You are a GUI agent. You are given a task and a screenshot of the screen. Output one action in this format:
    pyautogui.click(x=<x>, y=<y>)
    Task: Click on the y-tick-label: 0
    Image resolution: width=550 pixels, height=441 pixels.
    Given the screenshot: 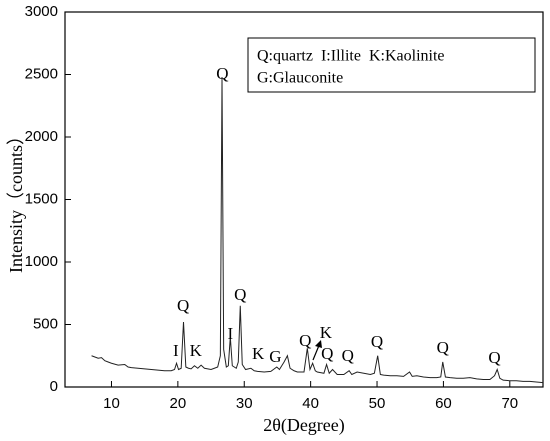 What is the action you would take?
    pyautogui.click(x=54, y=386)
    